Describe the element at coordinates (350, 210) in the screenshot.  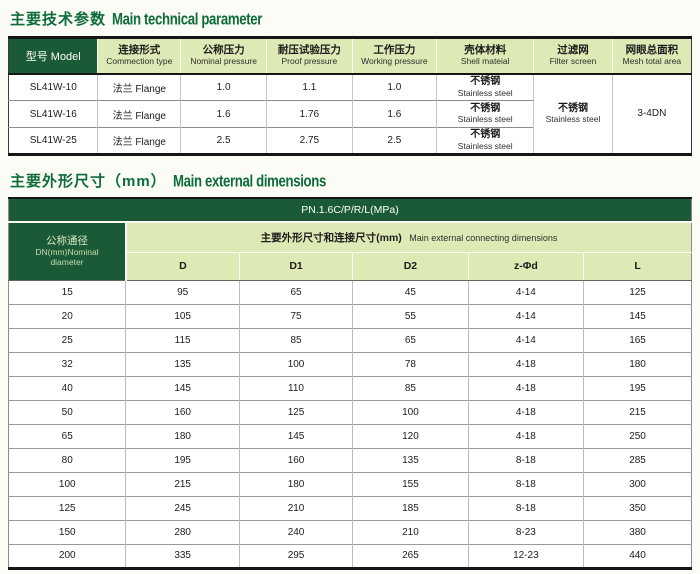
I see `pn-rating-header: PN.1.6C/P/R/L(MPa)` at that location.